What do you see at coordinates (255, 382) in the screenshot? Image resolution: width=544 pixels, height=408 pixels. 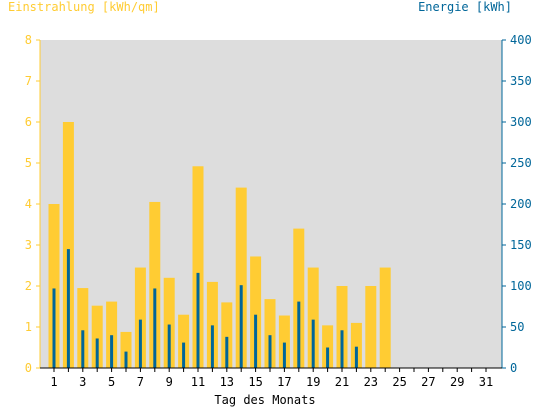 I see `x-tick-label: 15` at bounding box center [255, 382].